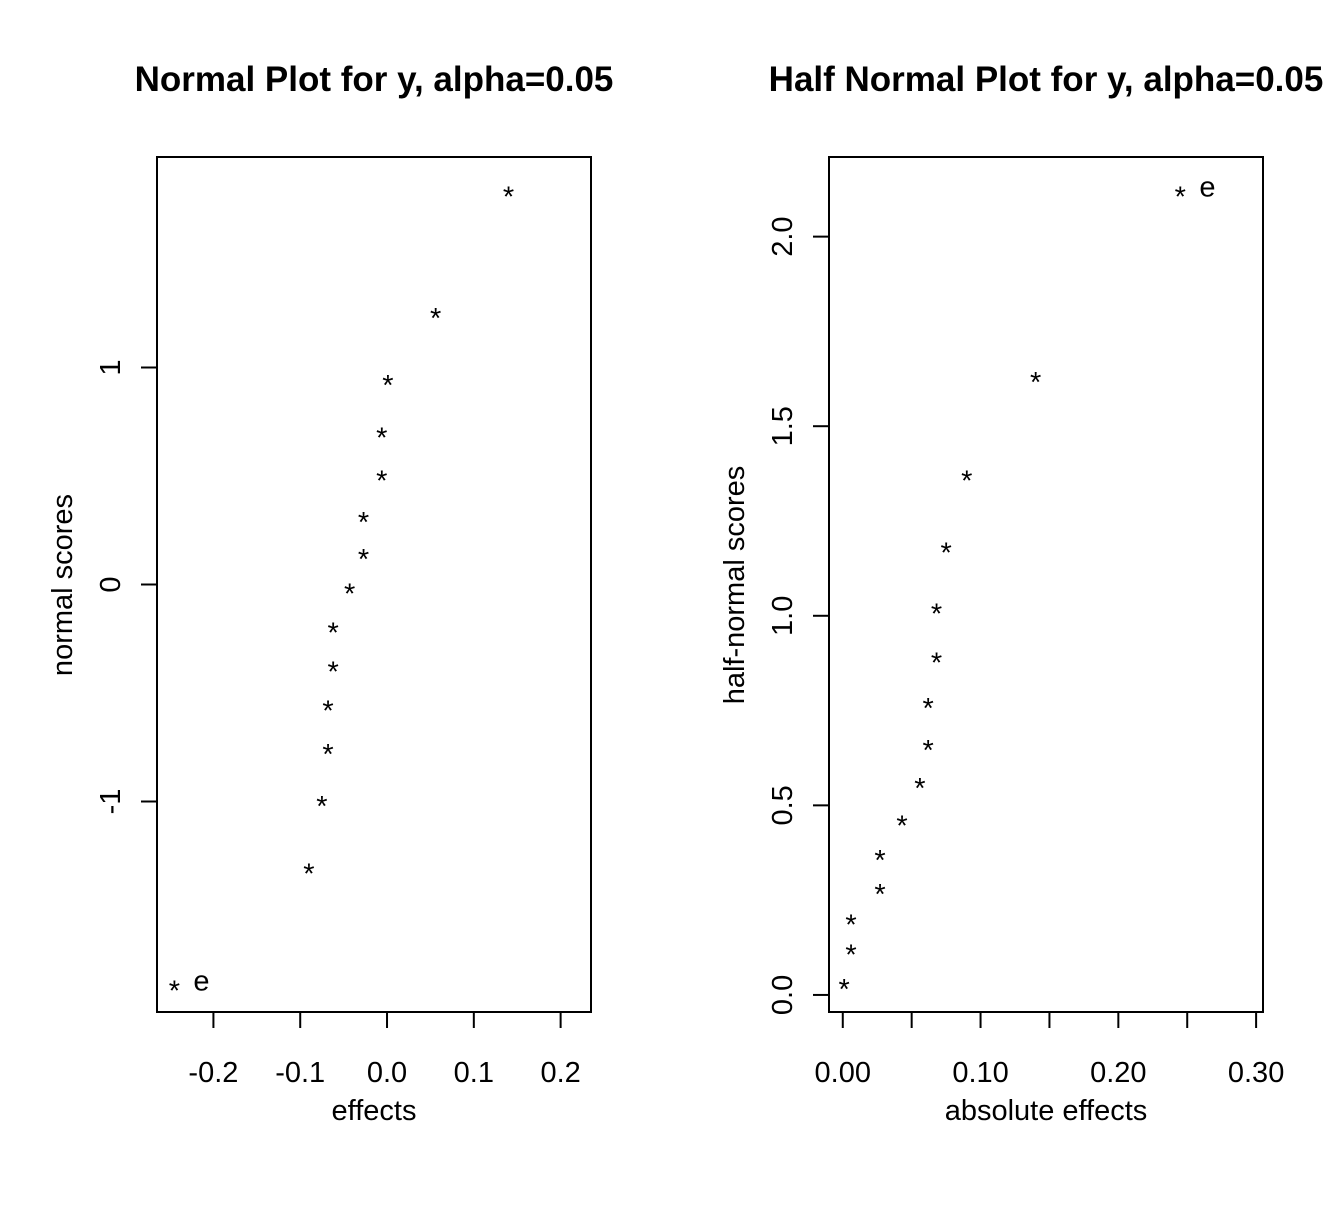 This screenshot has height=1209, width=1344. What do you see at coordinates (783, 426) in the screenshot?
I see `half-normal-plot-y-tick-label: 1.5` at bounding box center [783, 426].